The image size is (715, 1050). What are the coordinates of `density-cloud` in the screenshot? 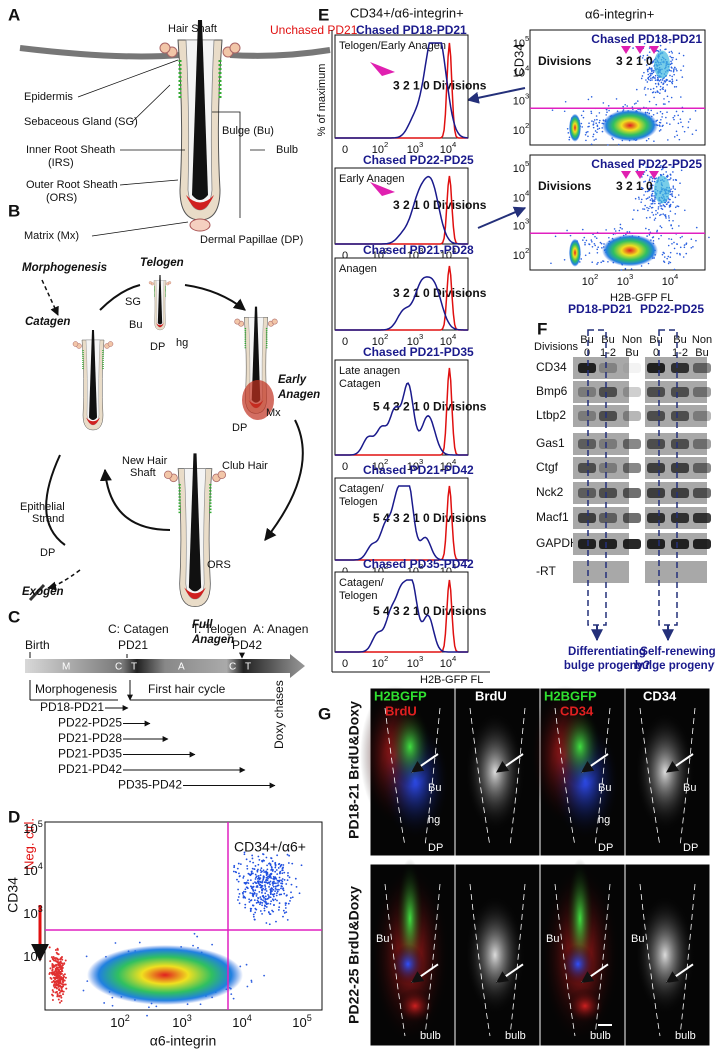 It's located at (165, 975).